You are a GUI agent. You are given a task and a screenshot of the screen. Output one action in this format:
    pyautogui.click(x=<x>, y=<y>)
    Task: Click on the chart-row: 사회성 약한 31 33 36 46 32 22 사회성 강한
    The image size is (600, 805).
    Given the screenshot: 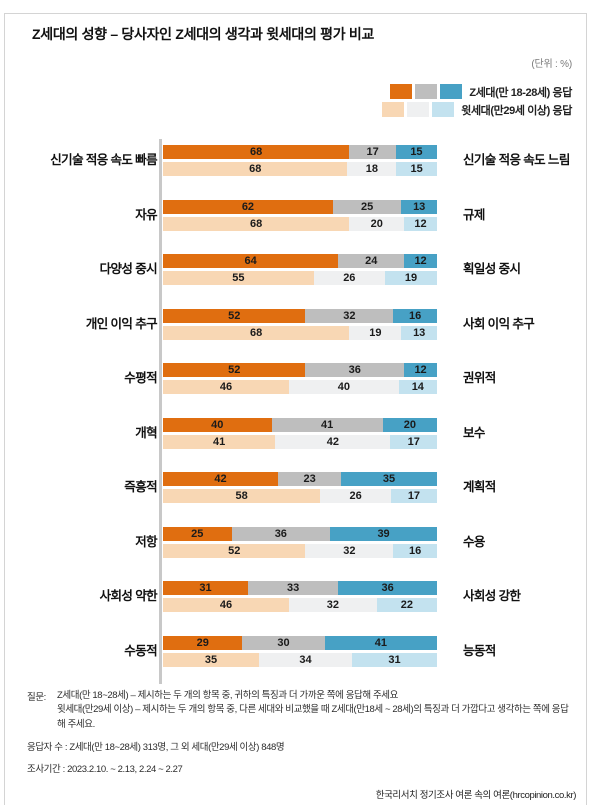 What is the action you would take?
    pyautogui.click(x=295, y=596)
    